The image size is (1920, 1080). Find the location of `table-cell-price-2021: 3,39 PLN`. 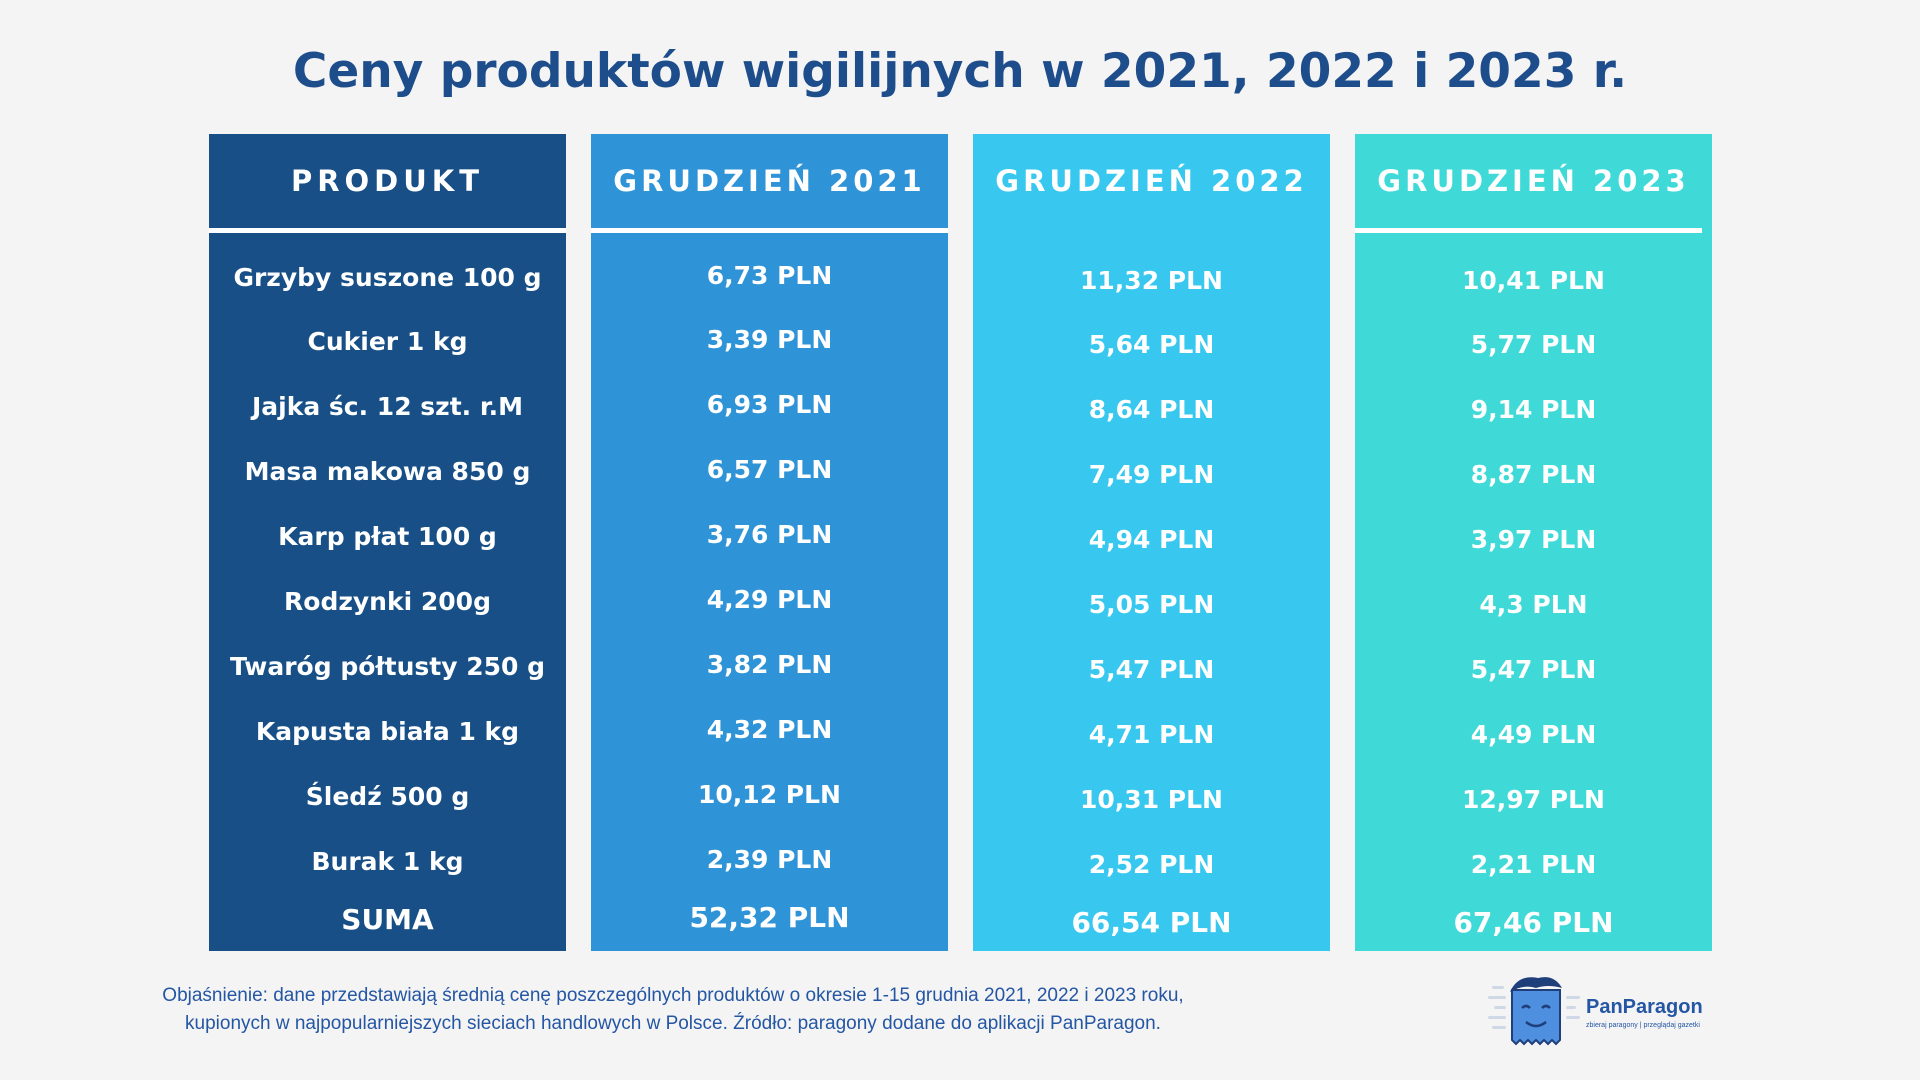

table-cell-price-2021: 3,39 PLN is located at coordinates (769, 339).